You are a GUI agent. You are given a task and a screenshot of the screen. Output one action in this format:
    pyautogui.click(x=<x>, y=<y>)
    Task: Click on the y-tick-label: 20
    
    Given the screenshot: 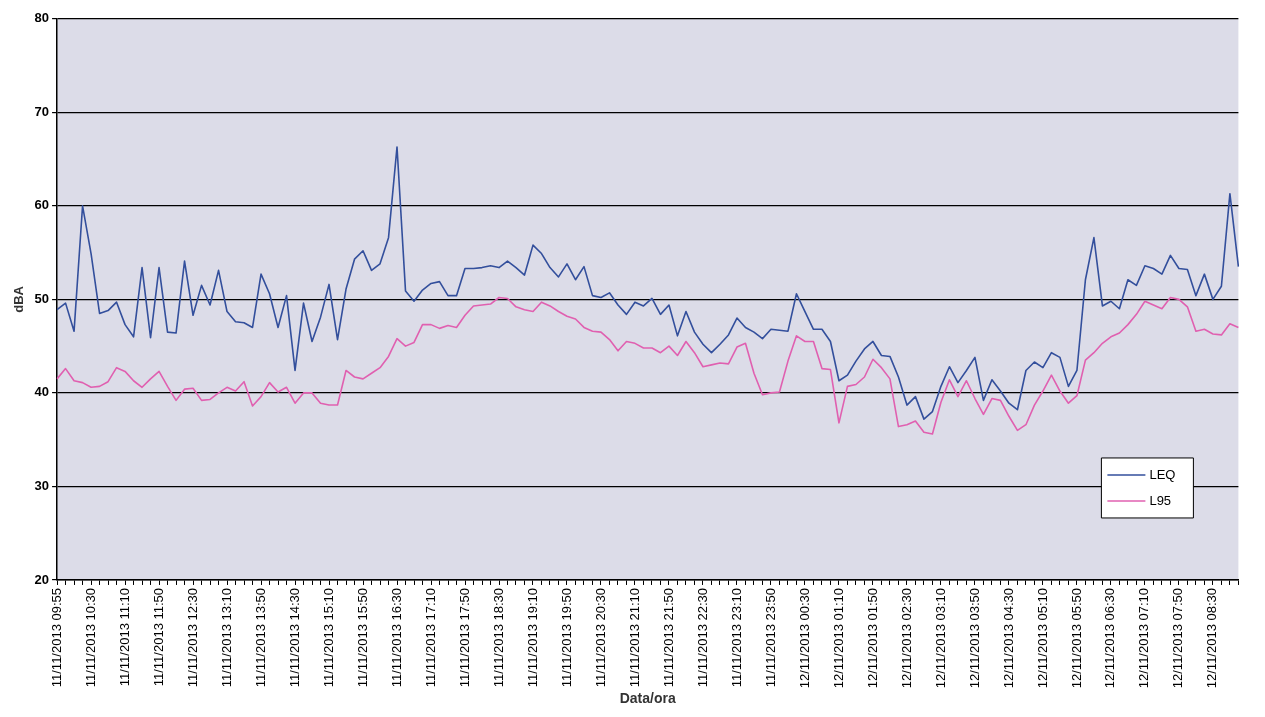 What is the action you would take?
    pyautogui.click(x=42, y=579)
    